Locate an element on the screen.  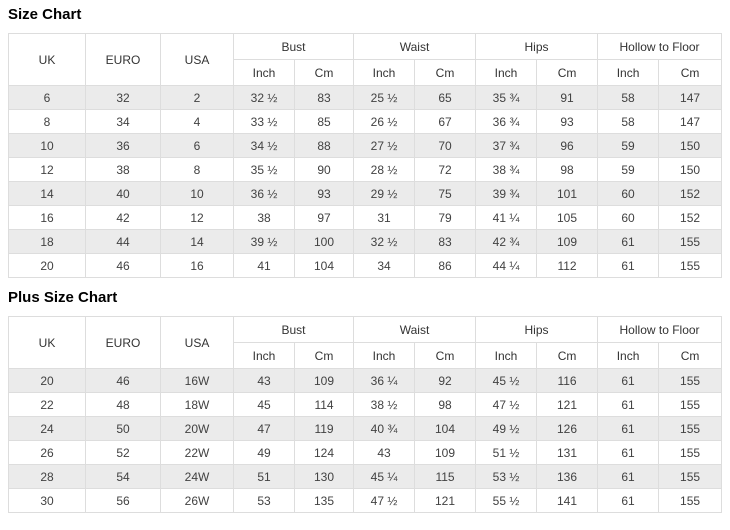
table-cell: 8 is located at coordinates (47, 121).